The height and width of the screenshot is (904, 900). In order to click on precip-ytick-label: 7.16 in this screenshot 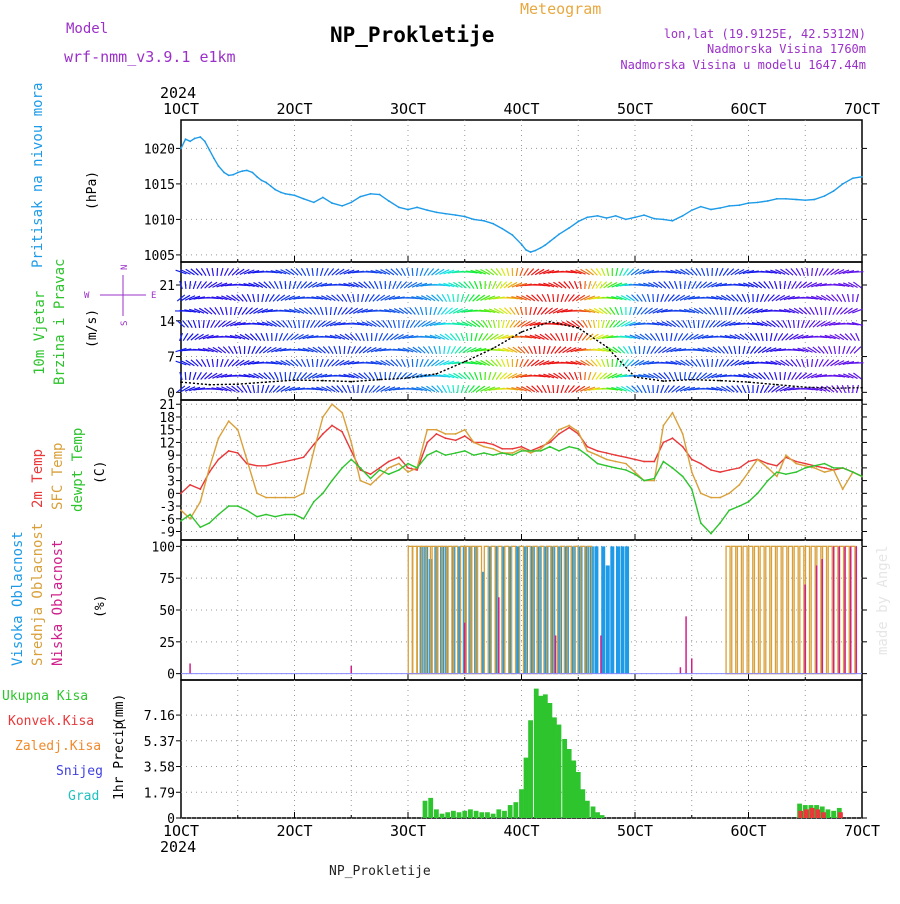, I will do `click(159, 716)`.